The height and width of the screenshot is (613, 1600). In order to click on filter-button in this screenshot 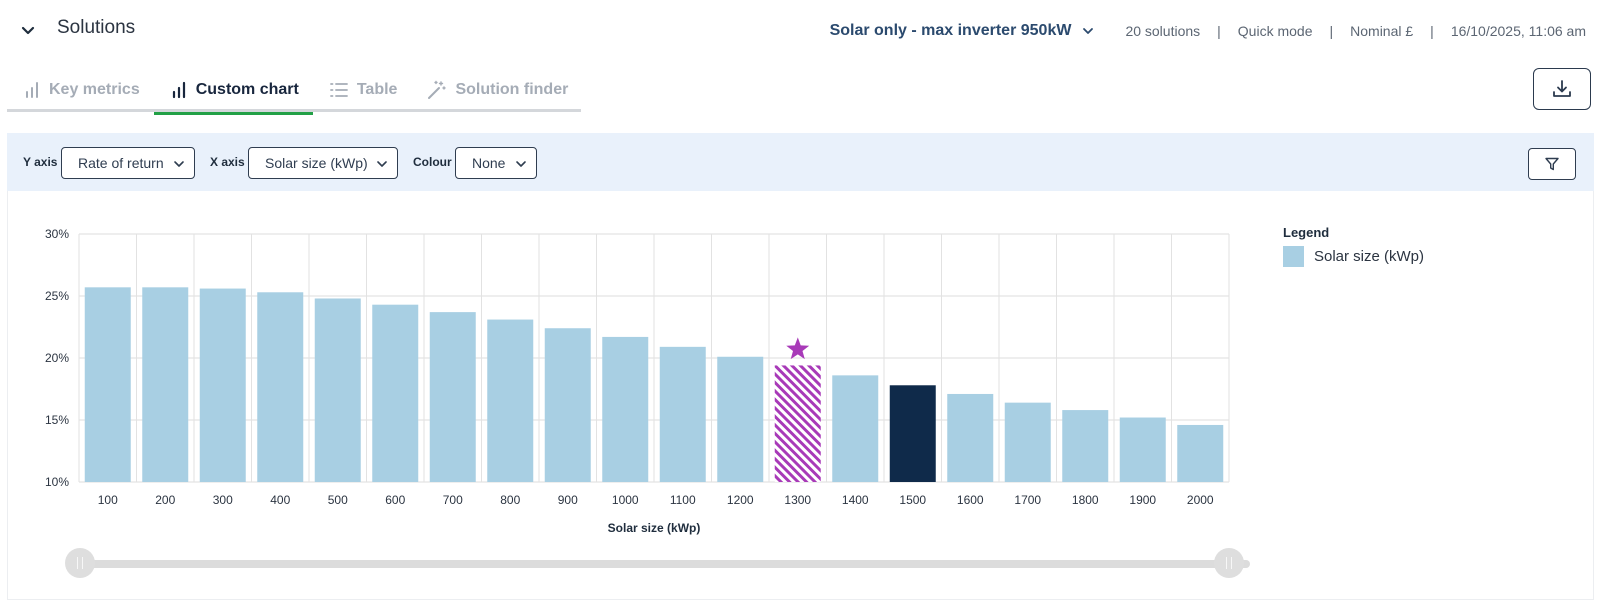, I will do `click(1552, 164)`.